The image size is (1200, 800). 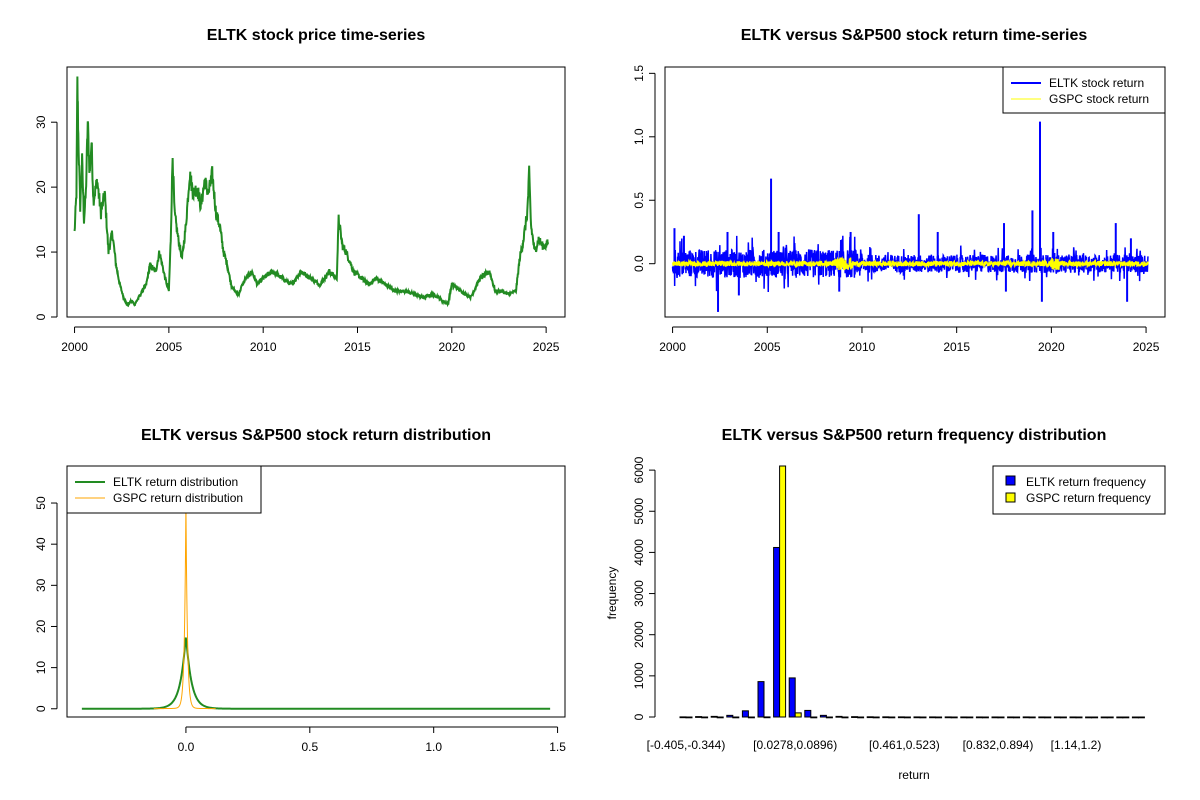 What do you see at coordinates (311, 192) in the screenshot?
I see `price-plot-area` at bounding box center [311, 192].